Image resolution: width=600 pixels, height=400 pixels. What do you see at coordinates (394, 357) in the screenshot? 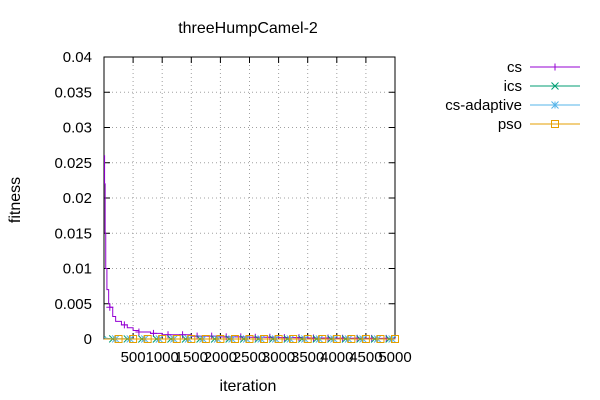
I see `x-tick-label: 5000` at bounding box center [394, 357].